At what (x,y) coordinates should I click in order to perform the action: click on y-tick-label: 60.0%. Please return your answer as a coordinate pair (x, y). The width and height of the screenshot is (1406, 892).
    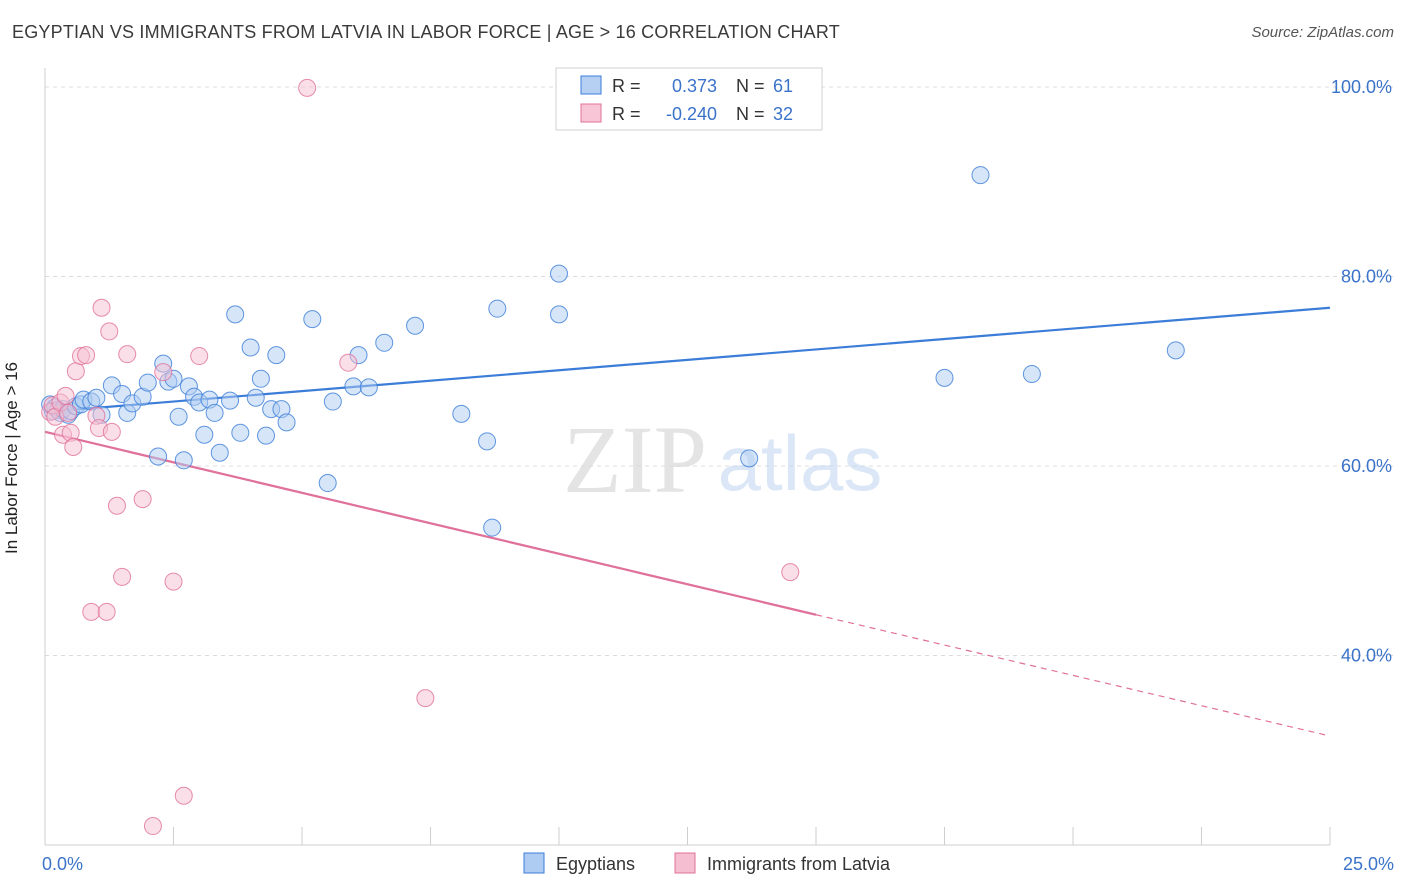
    Looking at the image, I should click on (1366, 466).